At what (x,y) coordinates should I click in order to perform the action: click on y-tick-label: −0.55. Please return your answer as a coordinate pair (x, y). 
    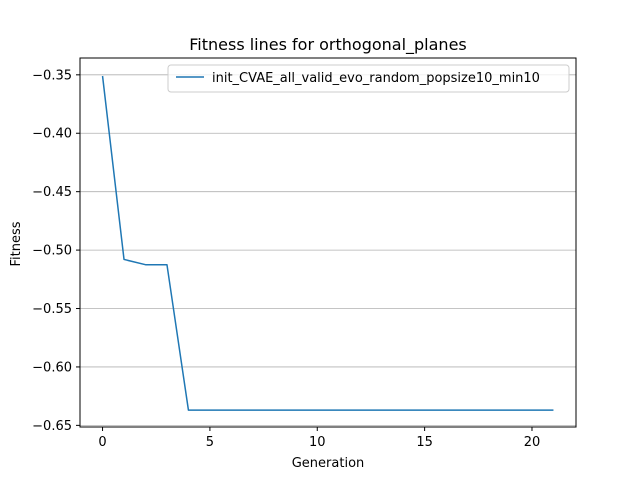
    Looking at the image, I should click on (52, 309).